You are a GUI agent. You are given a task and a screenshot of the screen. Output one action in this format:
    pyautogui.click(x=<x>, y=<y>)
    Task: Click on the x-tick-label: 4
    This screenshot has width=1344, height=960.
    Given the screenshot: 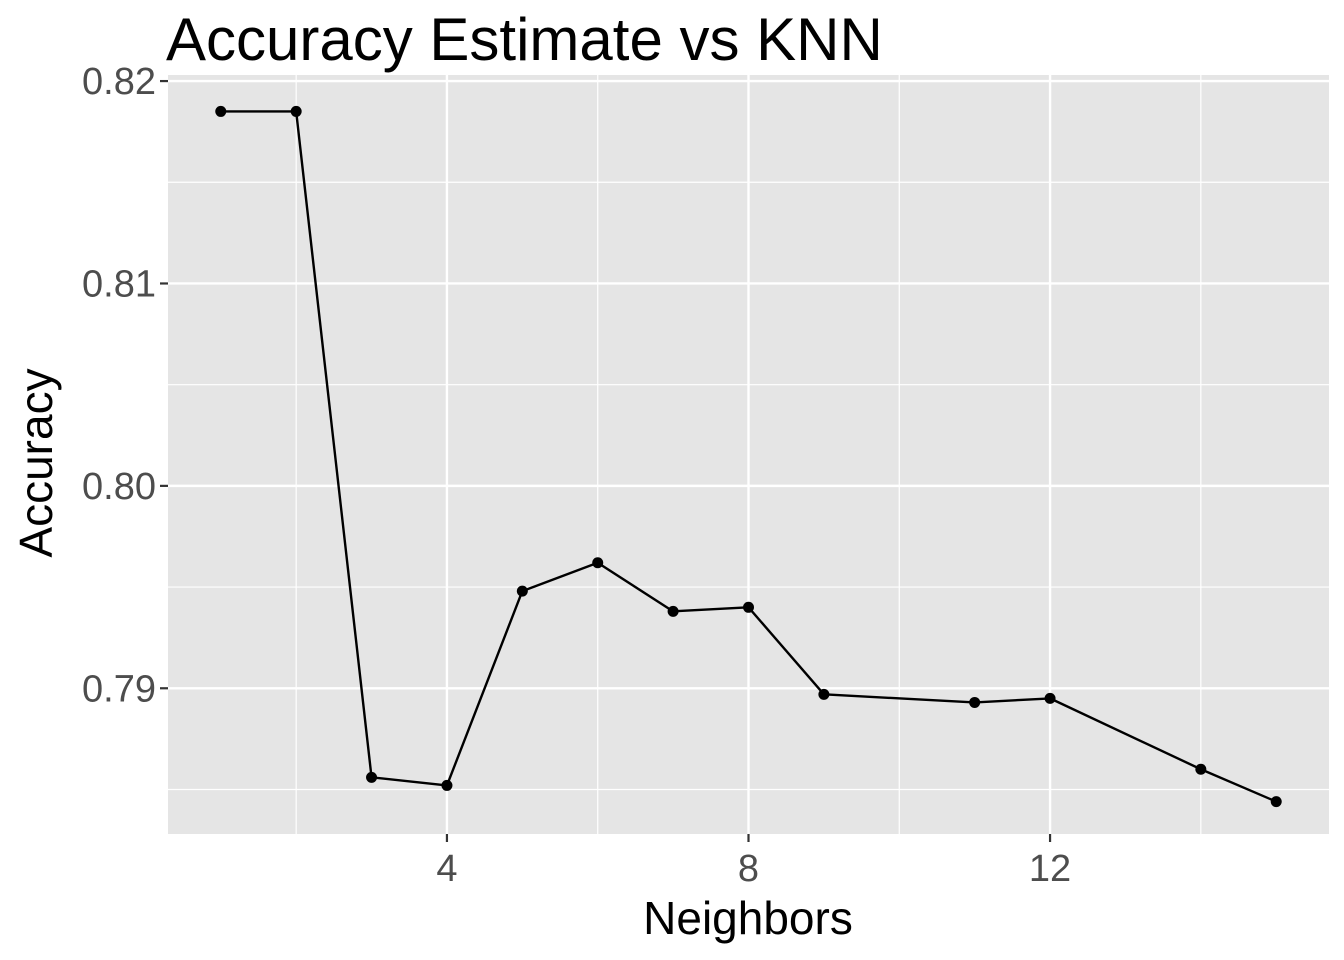 What is the action you would take?
    pyautogui.click(x=446, y=869)
    